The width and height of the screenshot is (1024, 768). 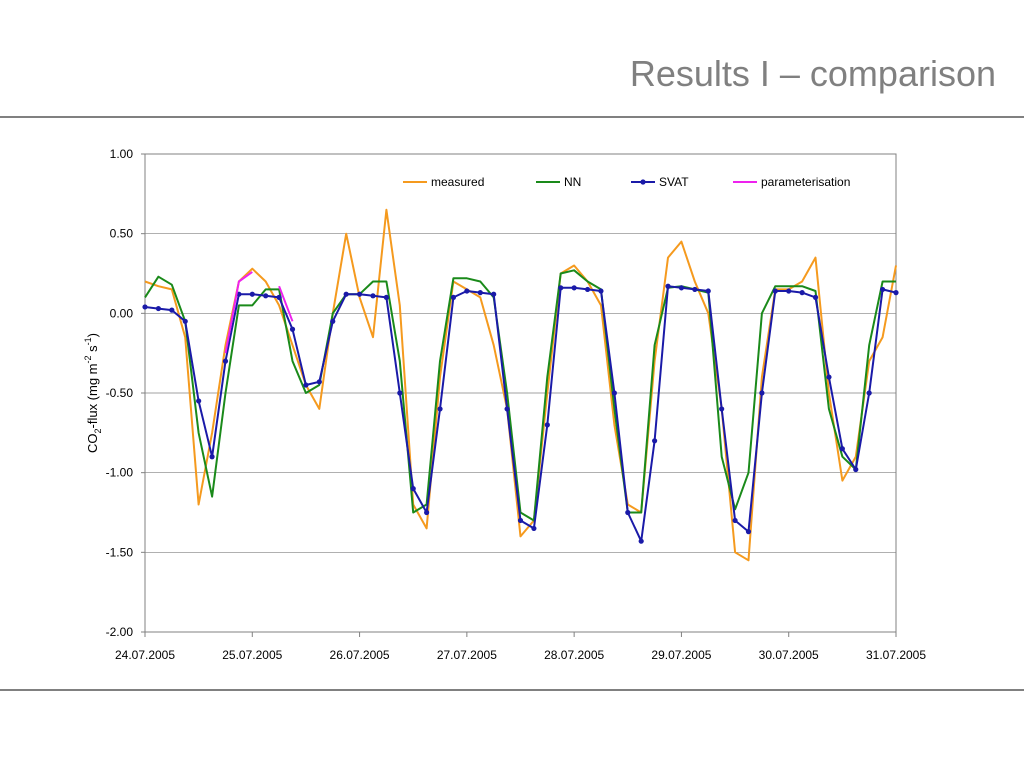 I want to click on x-tick-label: 30.07.2005, so click(x=789, y=655).